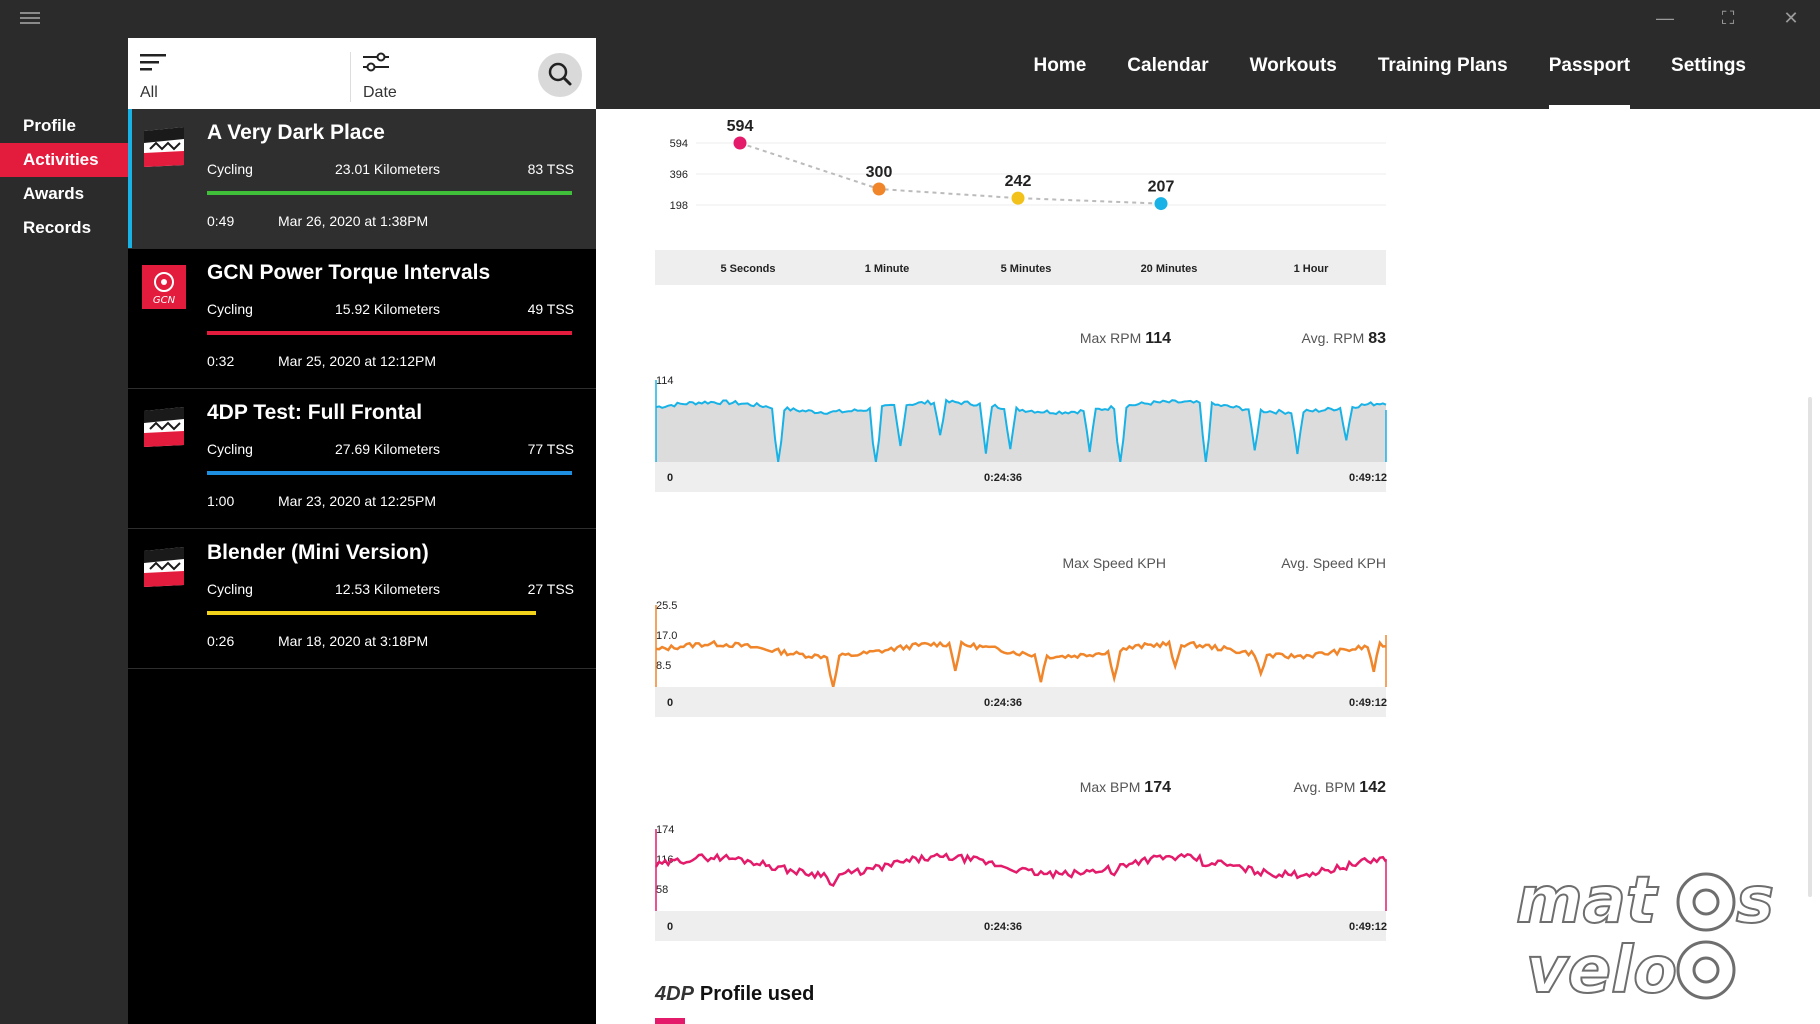  I want to click on scrollbar, so click(1810, 647).